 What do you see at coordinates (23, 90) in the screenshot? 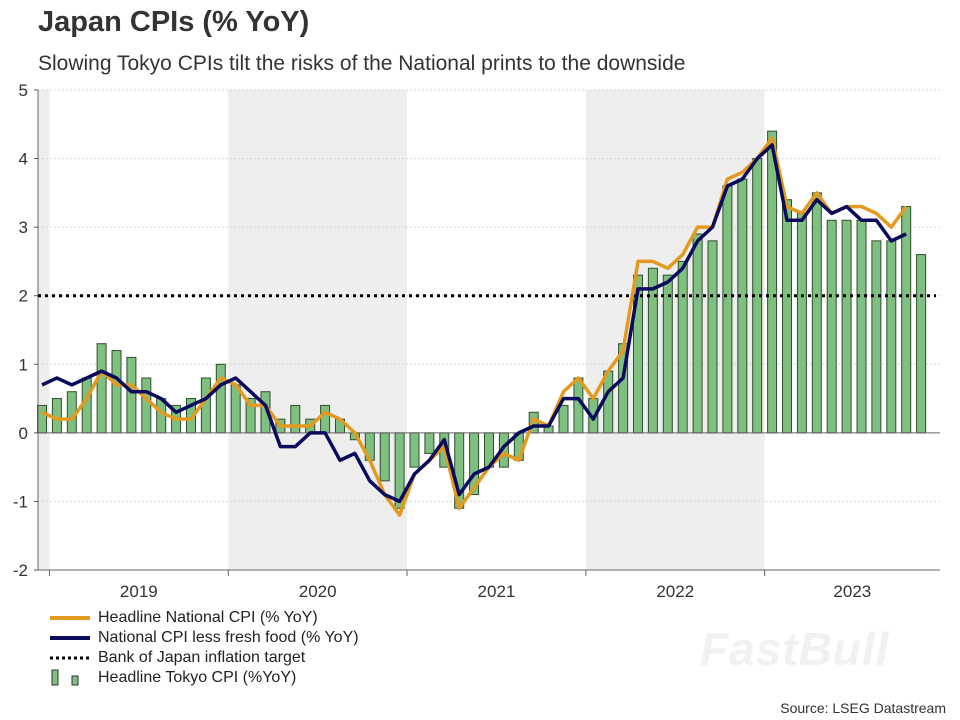
I see `y-tick-label: 5` at bounding box center [23, 90].